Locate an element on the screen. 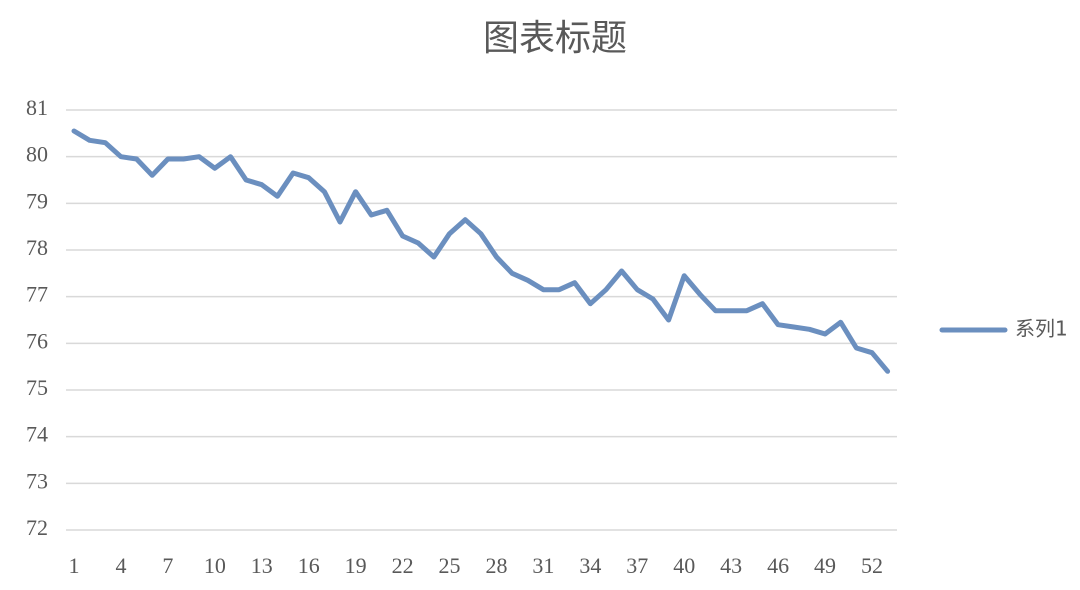 This screenshot has height=590, width=1080. x-tick-label: 31 is located at coordinates (543, 565).